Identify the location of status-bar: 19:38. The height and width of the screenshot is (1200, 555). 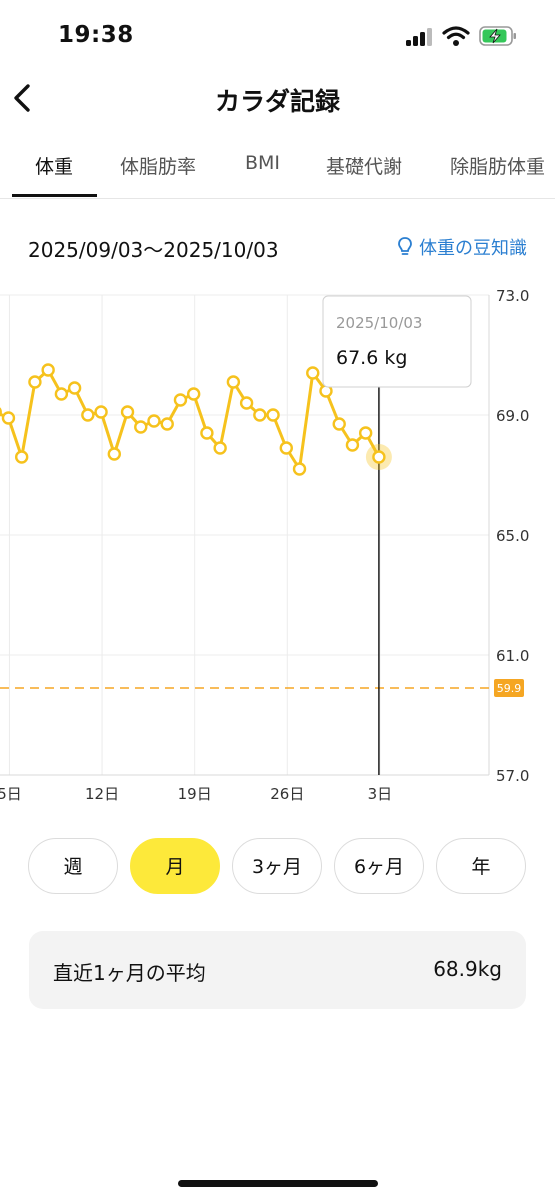
(277, 35).